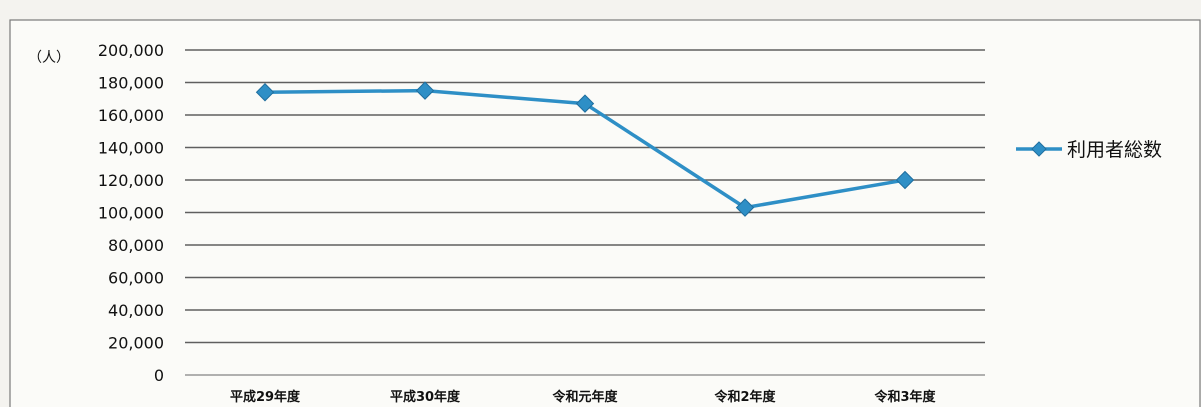  I want to click on y-tick-label: 100,000, so click(131, 213).